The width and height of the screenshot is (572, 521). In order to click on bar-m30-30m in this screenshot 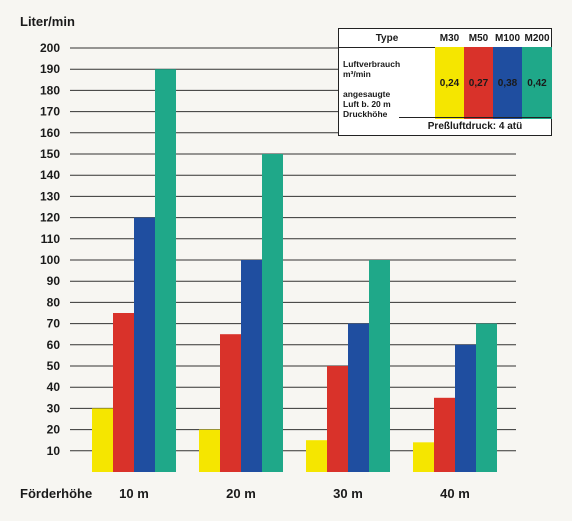, I will do `click(316, 456)`.